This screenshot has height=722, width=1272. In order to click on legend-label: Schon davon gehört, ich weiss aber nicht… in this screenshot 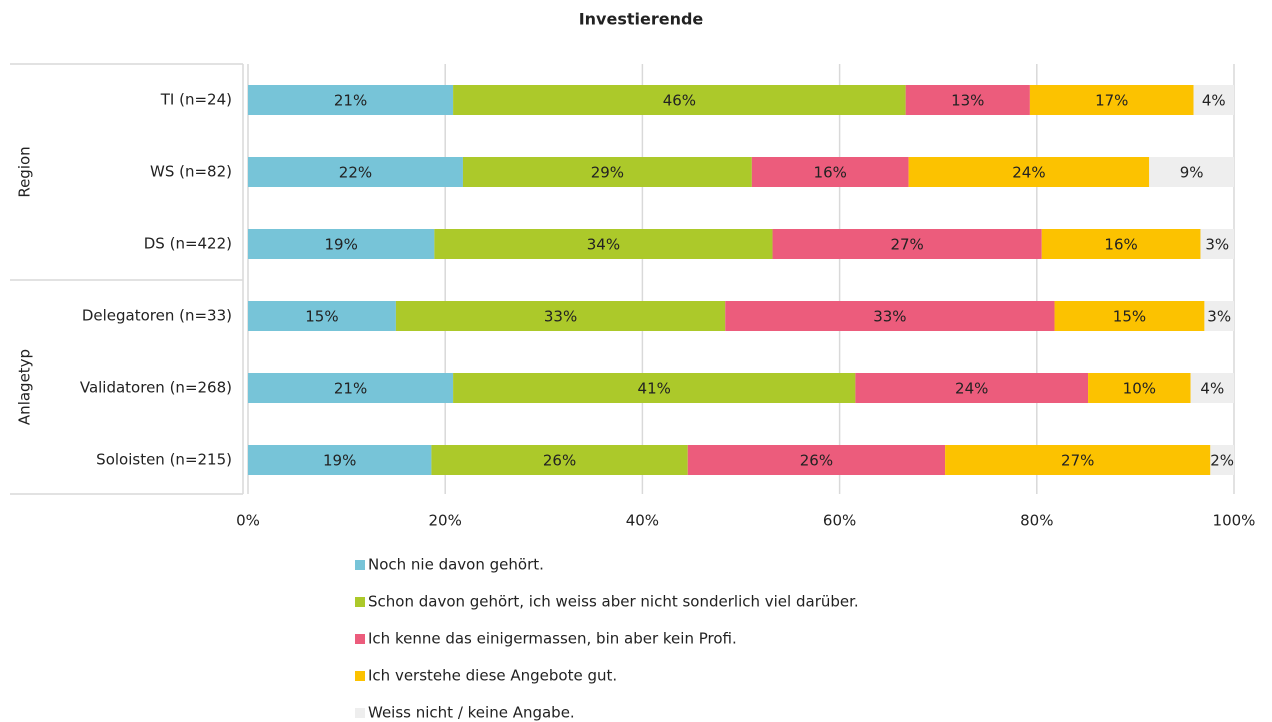, I will do `click(613, 602)`.